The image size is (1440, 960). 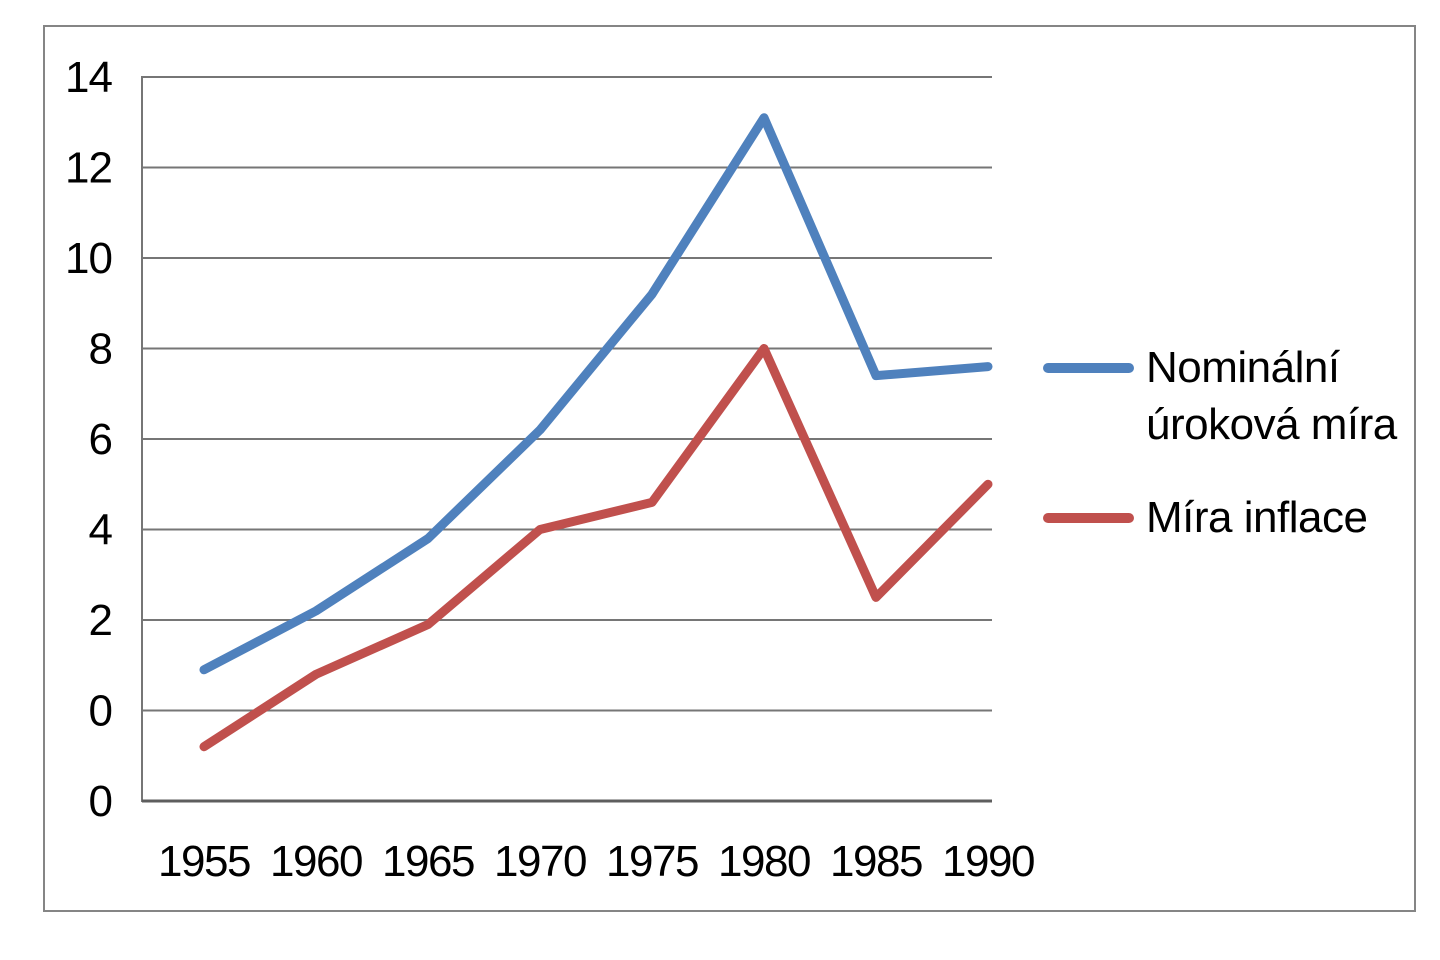 I want to click on x-axis-tick-label: 1955, so click(x=204, y=861).